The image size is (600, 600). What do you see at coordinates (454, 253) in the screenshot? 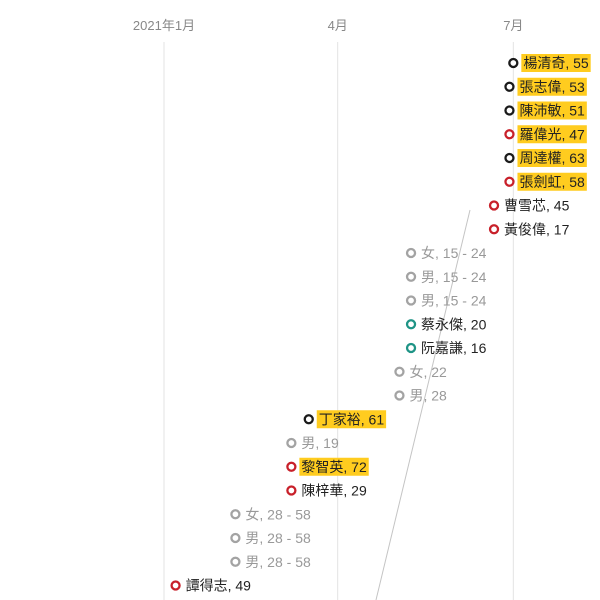
I see `point-label: 女, 15 - 24` at bounding box center [454, 253].